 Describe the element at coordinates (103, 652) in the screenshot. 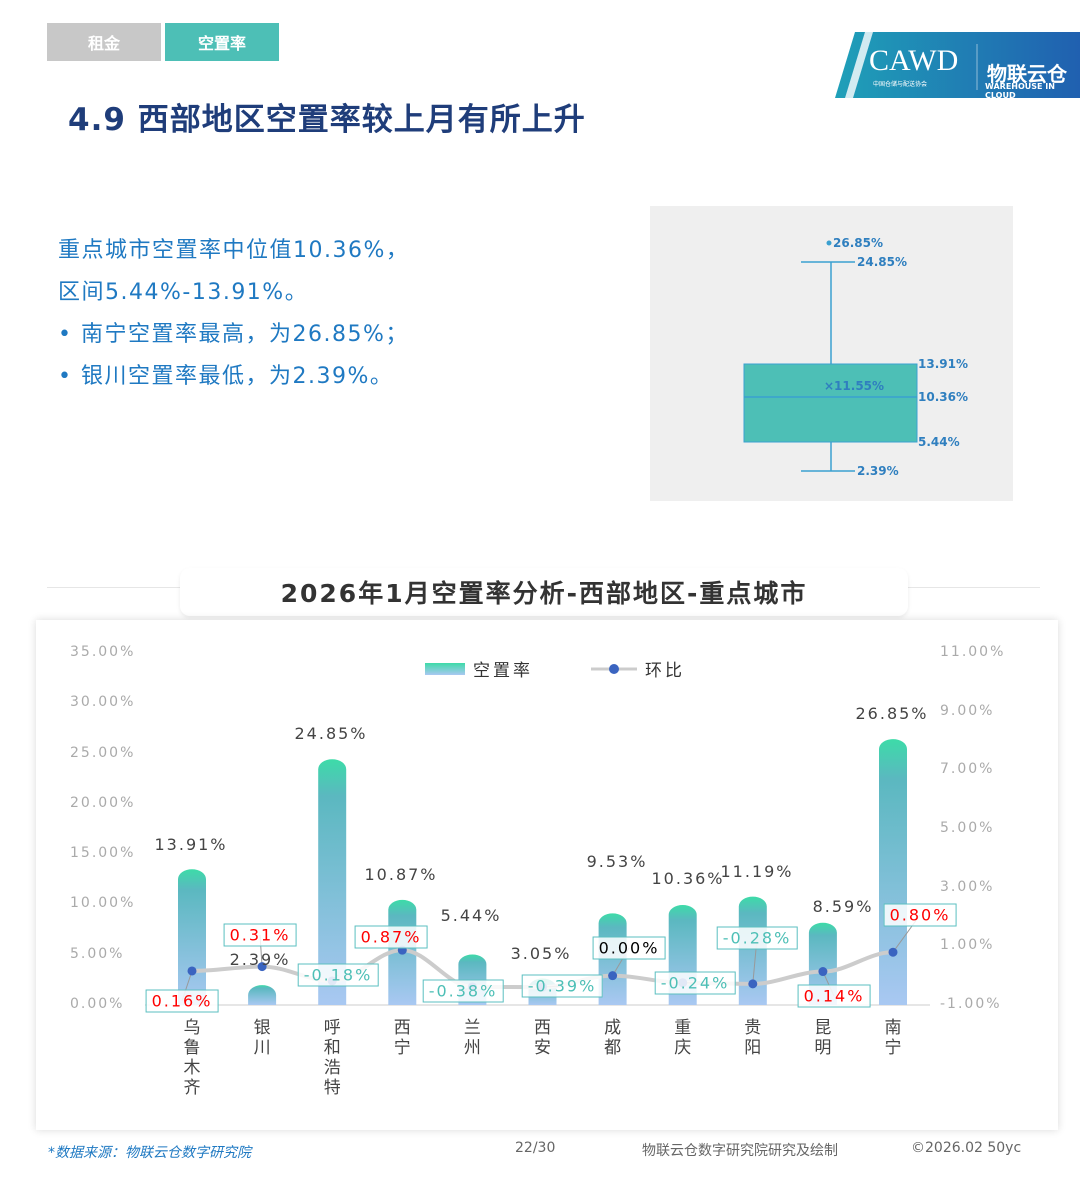

I see `y-left-tick: 35.00%` at that location.